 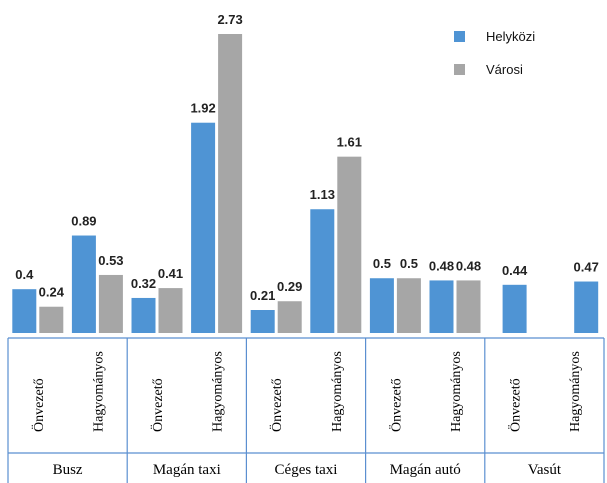 I want to click on value-label-helykozi-ceges-taxi-hagyomanyos: 1.13, so click(x=322, y=194).